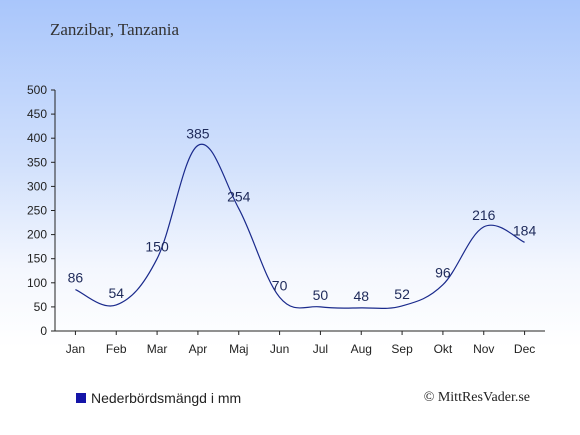  I want to click on y-tick-label: 150, so click(37, 259).